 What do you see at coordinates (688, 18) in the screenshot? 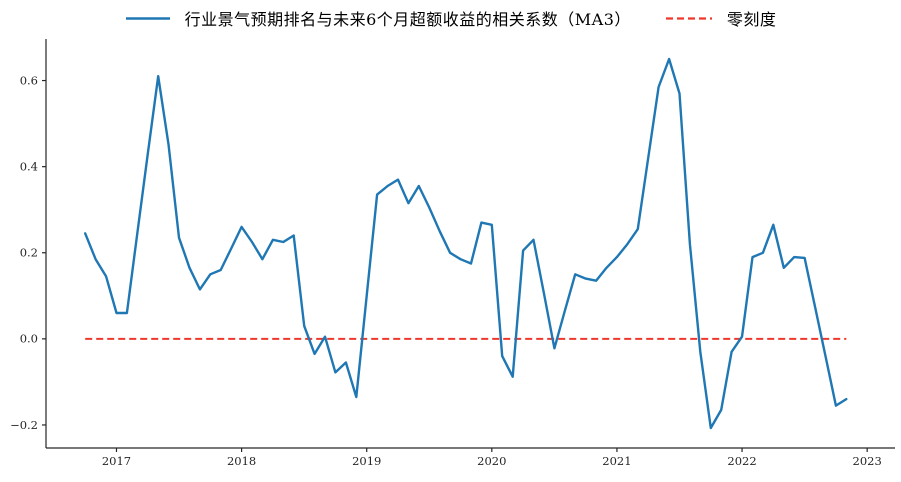
I see `legend-dash-sample-icon` at bounding box center [688, 18].